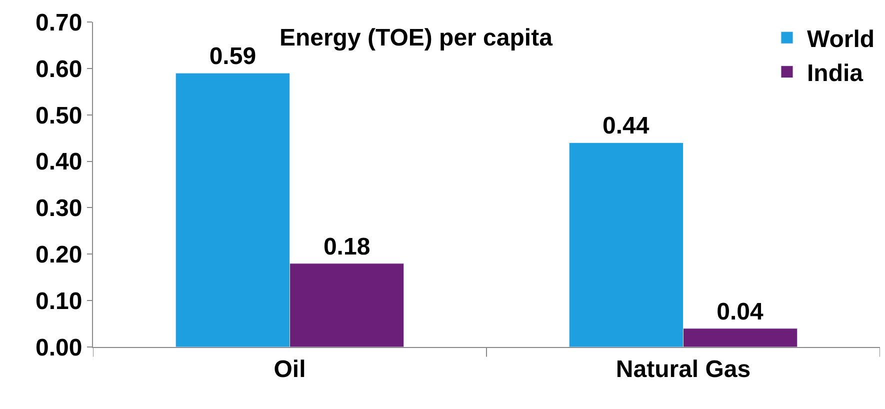  I want to click on data-label: 0.04, so click(740, 312).